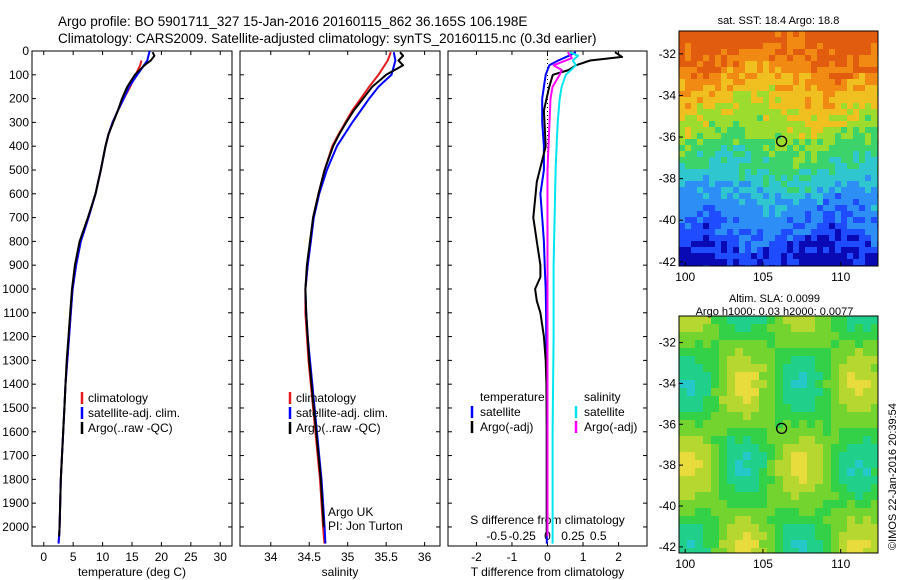 This screenshot has height=580, width=900. I want to click on y-tick-label: 1300, so click(15, 360).